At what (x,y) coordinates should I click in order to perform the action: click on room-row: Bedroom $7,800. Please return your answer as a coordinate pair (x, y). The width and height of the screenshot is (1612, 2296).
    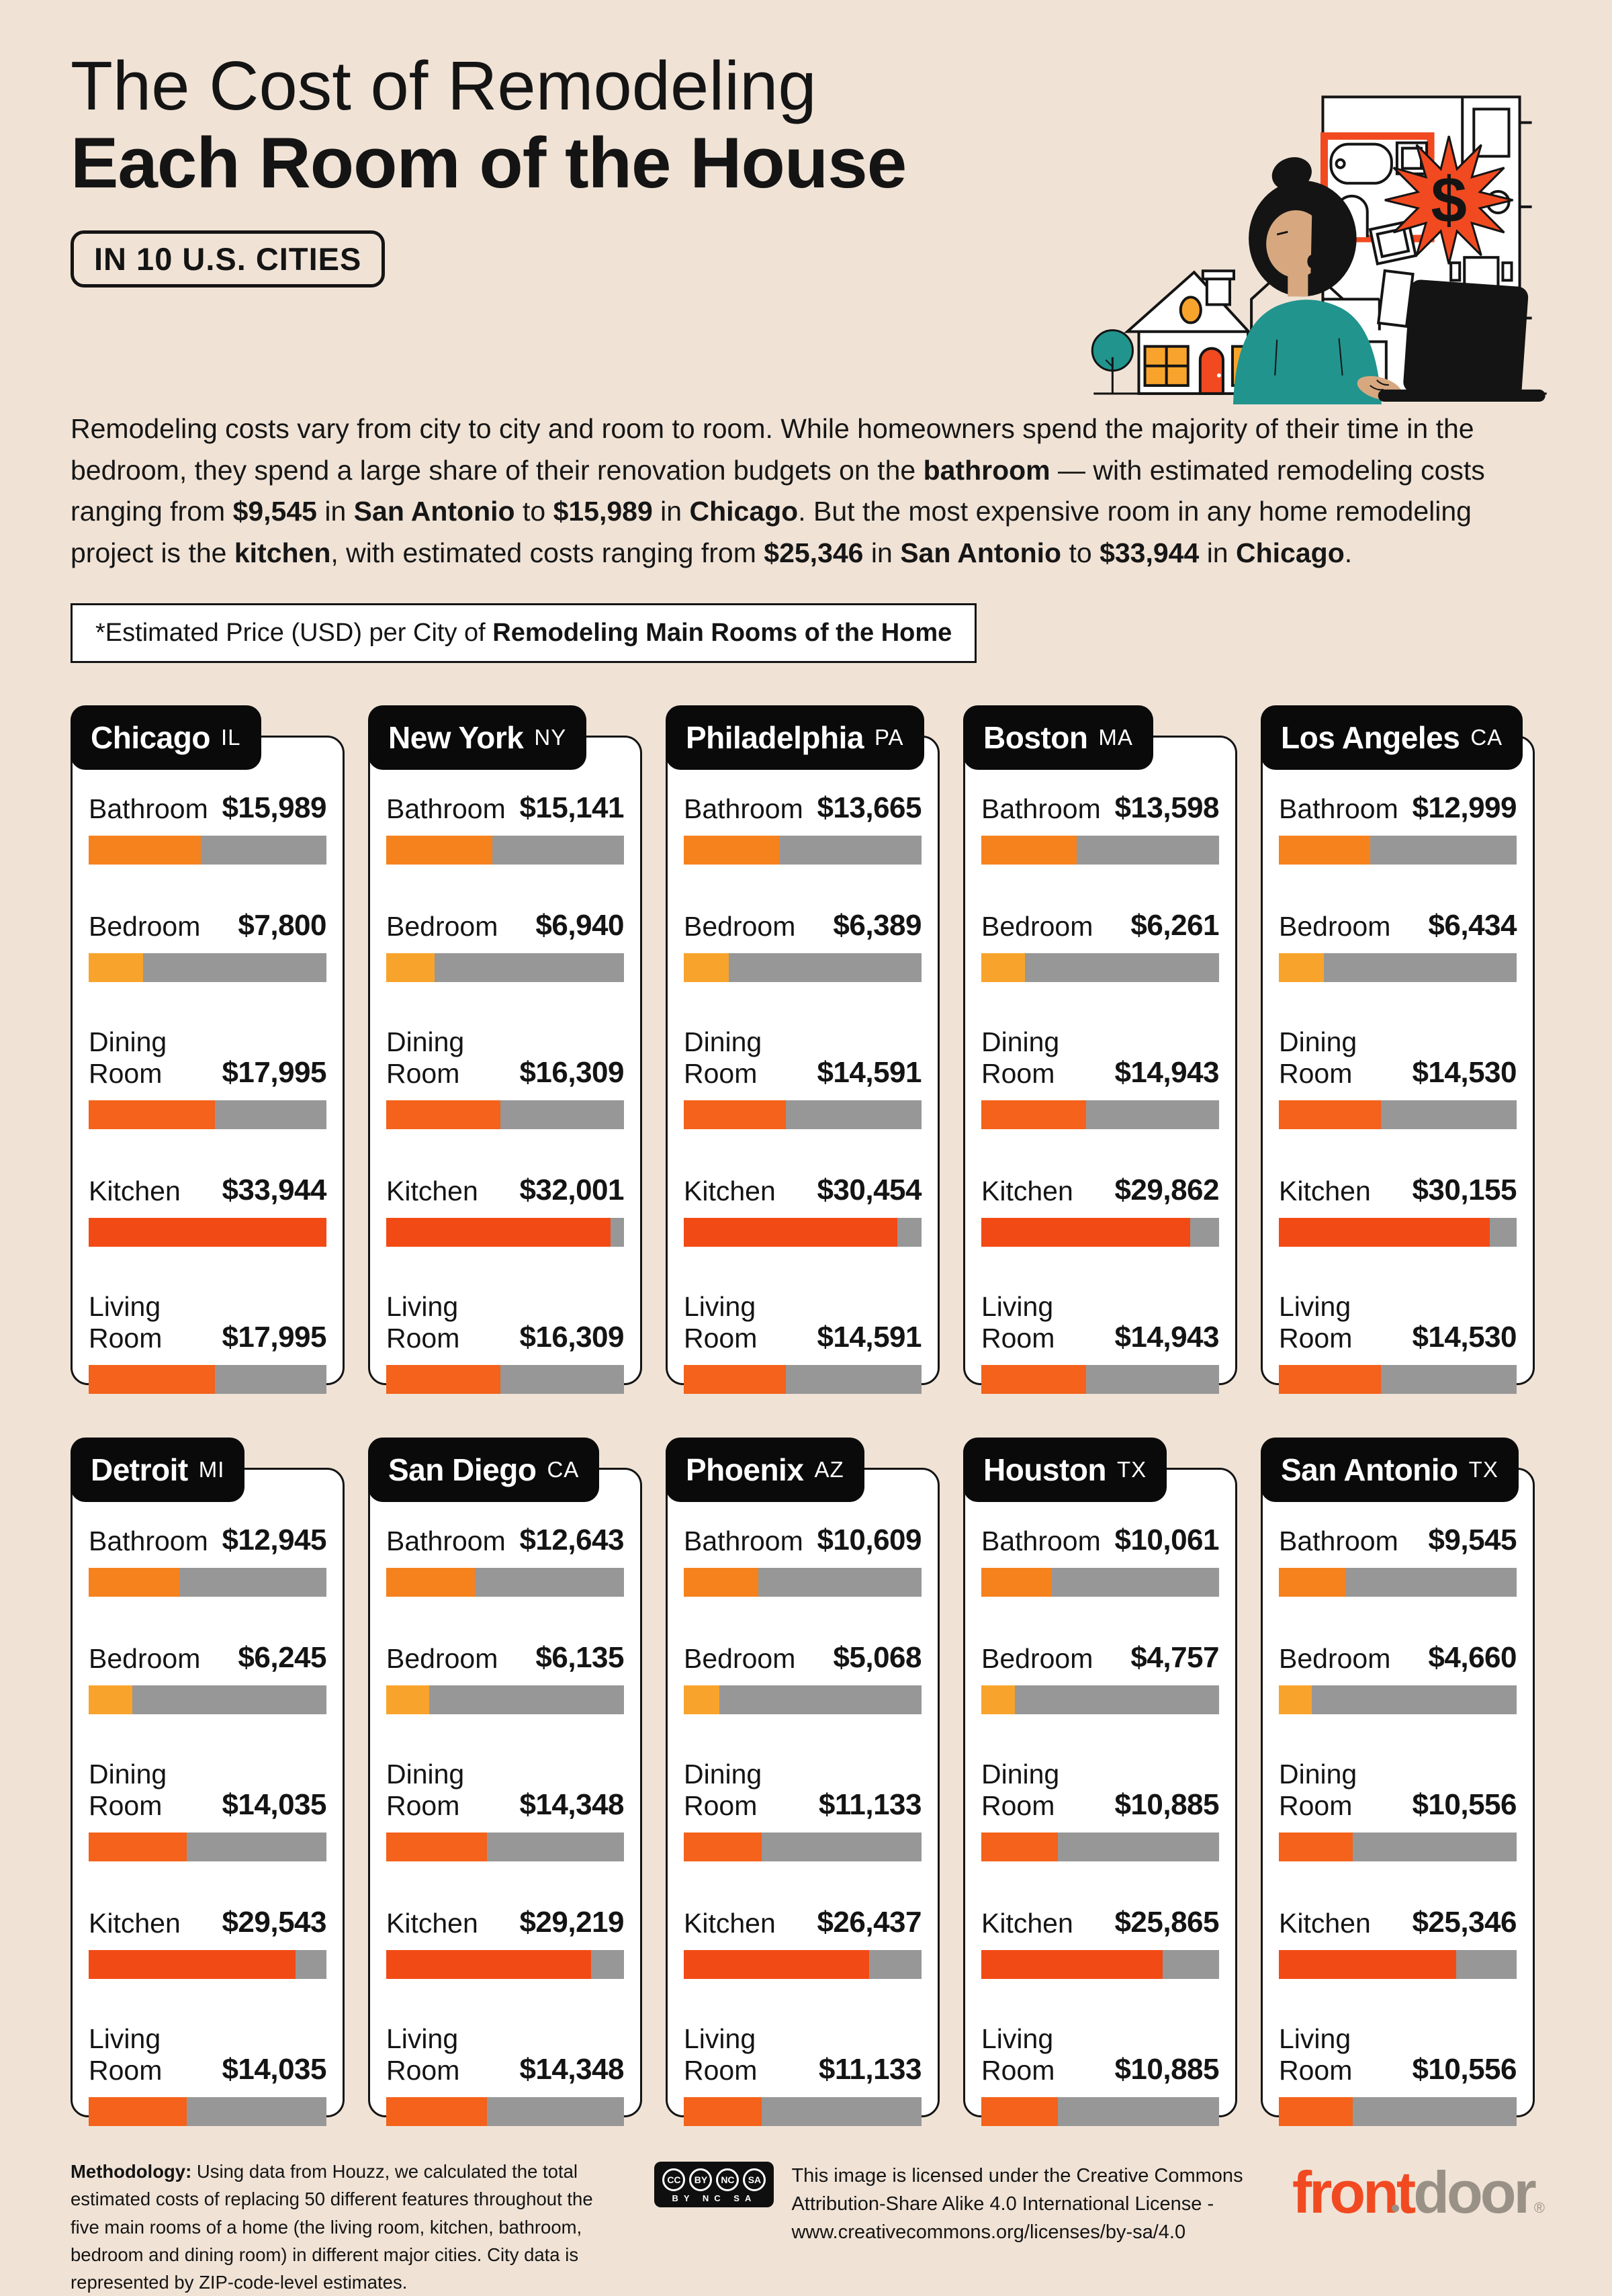
    Looking at the image, I should click on (207, 945).